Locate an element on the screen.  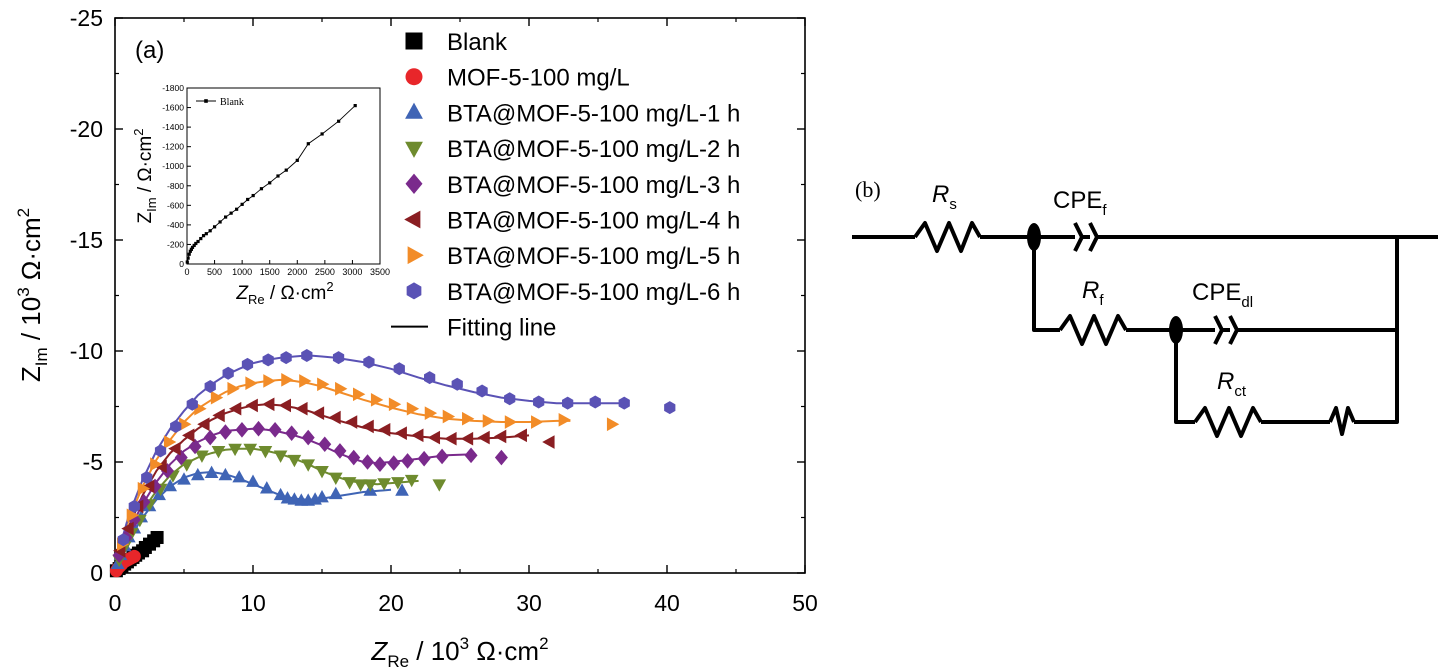
inset-x-axis-title: ZRe / Ω·cm2 is located at coordinates (284, 293).